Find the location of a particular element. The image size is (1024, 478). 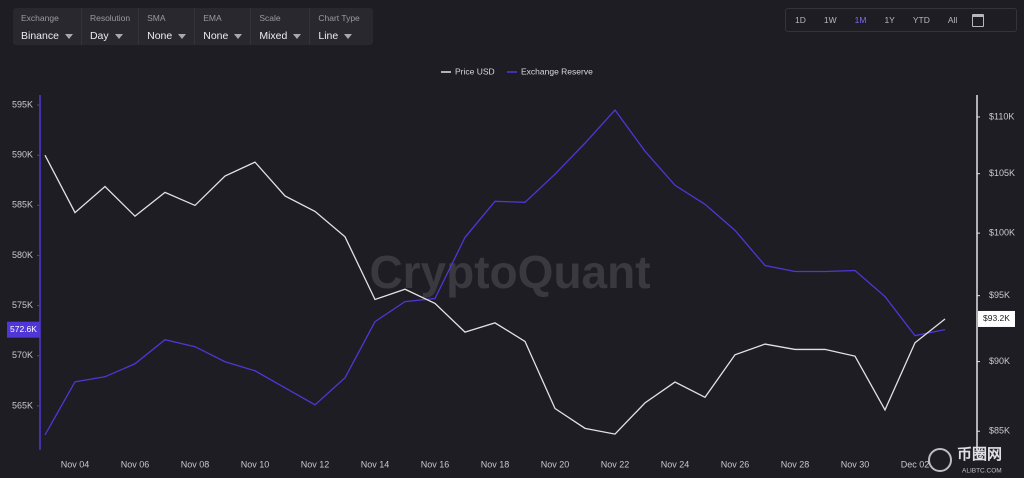

toolbar-dropdown: Scale Mixed is located at coordinates (281, 26).